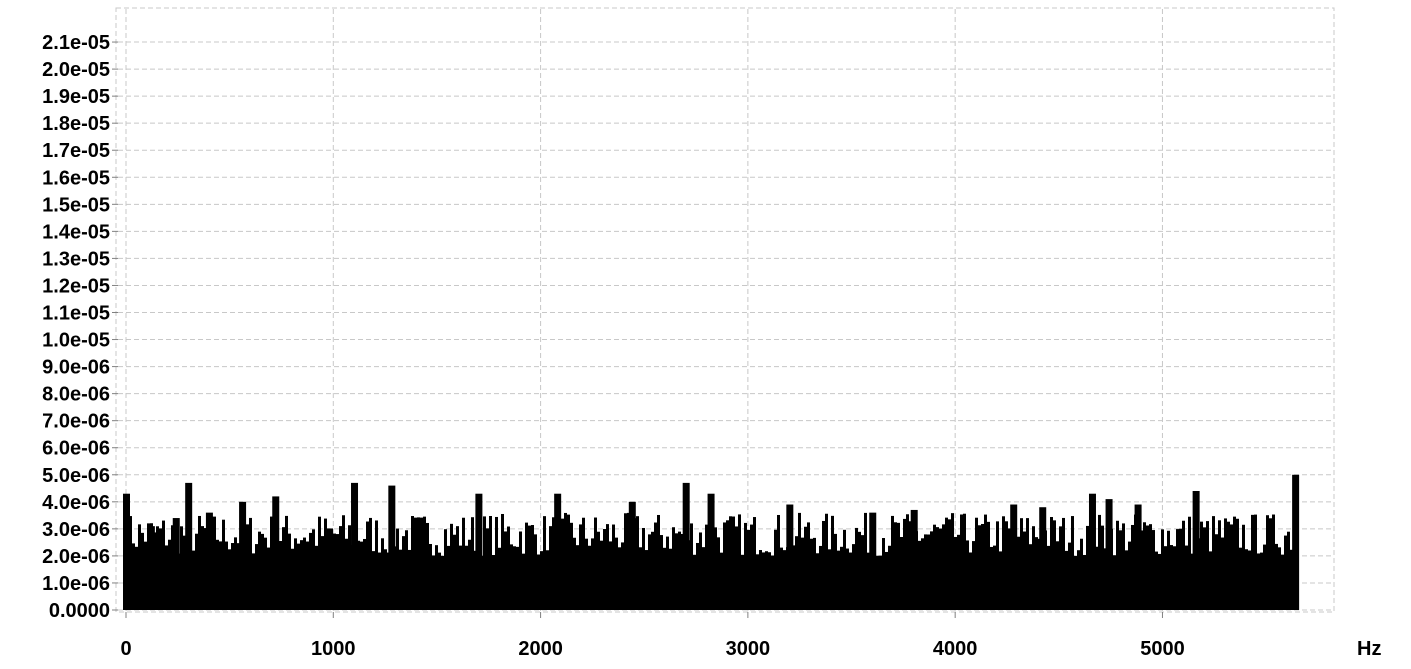 Image resolution: width=1411 pixels, height=669 pixels. I want to click on y-tick-label: 6.0e-06, so click(76, 449).